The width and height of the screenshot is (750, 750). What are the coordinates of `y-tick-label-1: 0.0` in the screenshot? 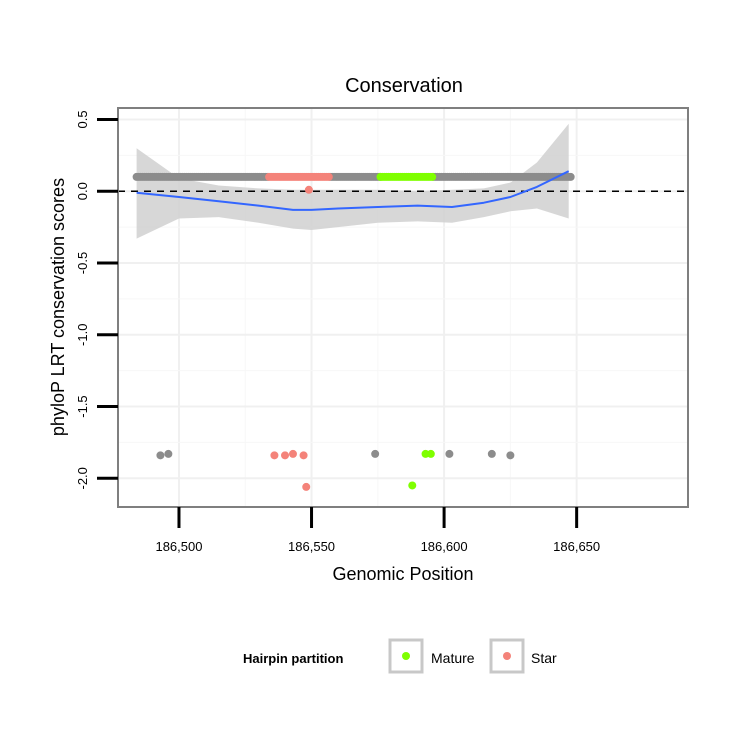 It's located at (82, 191).